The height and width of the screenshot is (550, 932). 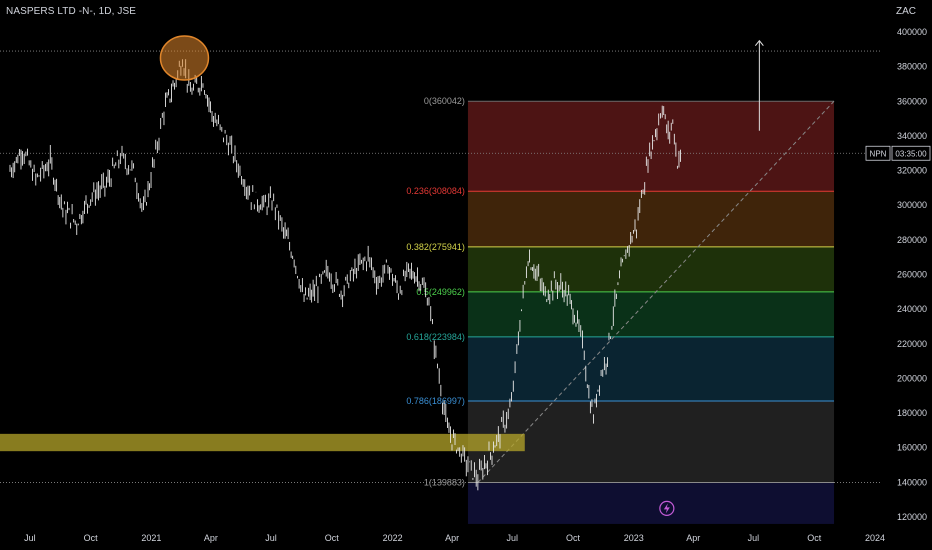 I want to click on x-tick-label-5: Oct, so click(x=332, y=538).